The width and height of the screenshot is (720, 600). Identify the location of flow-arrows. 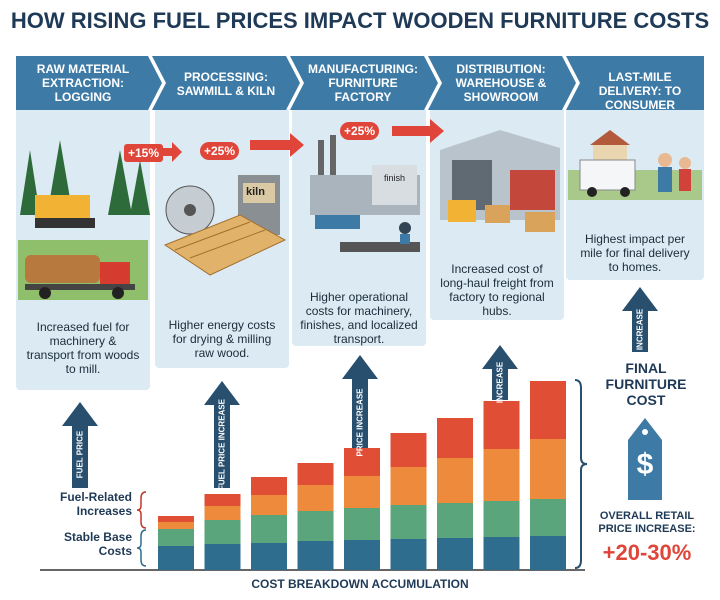
(302, 140).